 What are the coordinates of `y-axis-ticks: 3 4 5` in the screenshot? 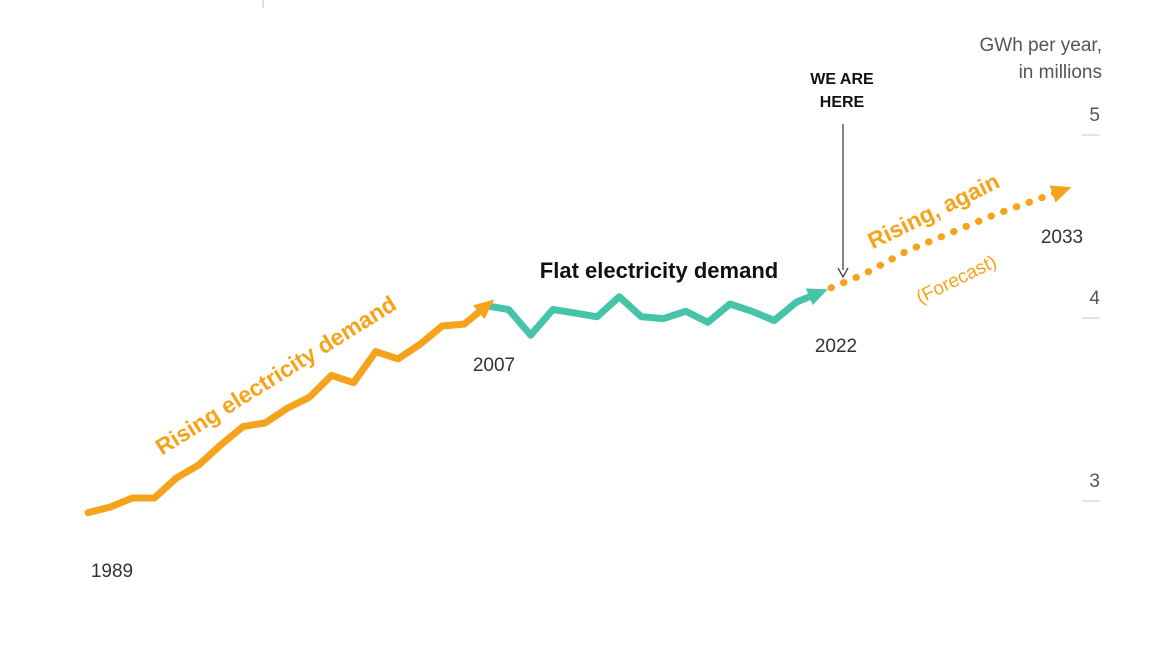 It's located at (1091, 303).